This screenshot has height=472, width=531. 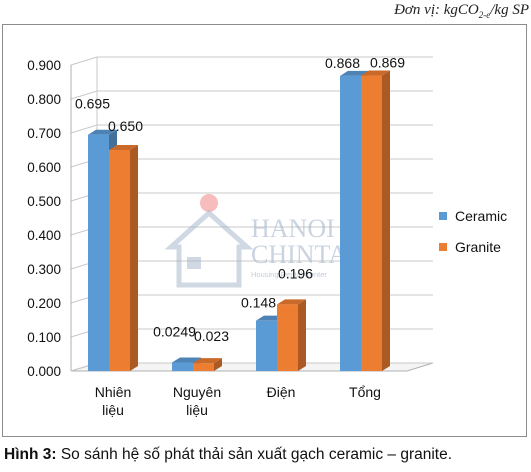 I want to click on legend-item-ceramic: Ceramic, so click(x=473, y=216).